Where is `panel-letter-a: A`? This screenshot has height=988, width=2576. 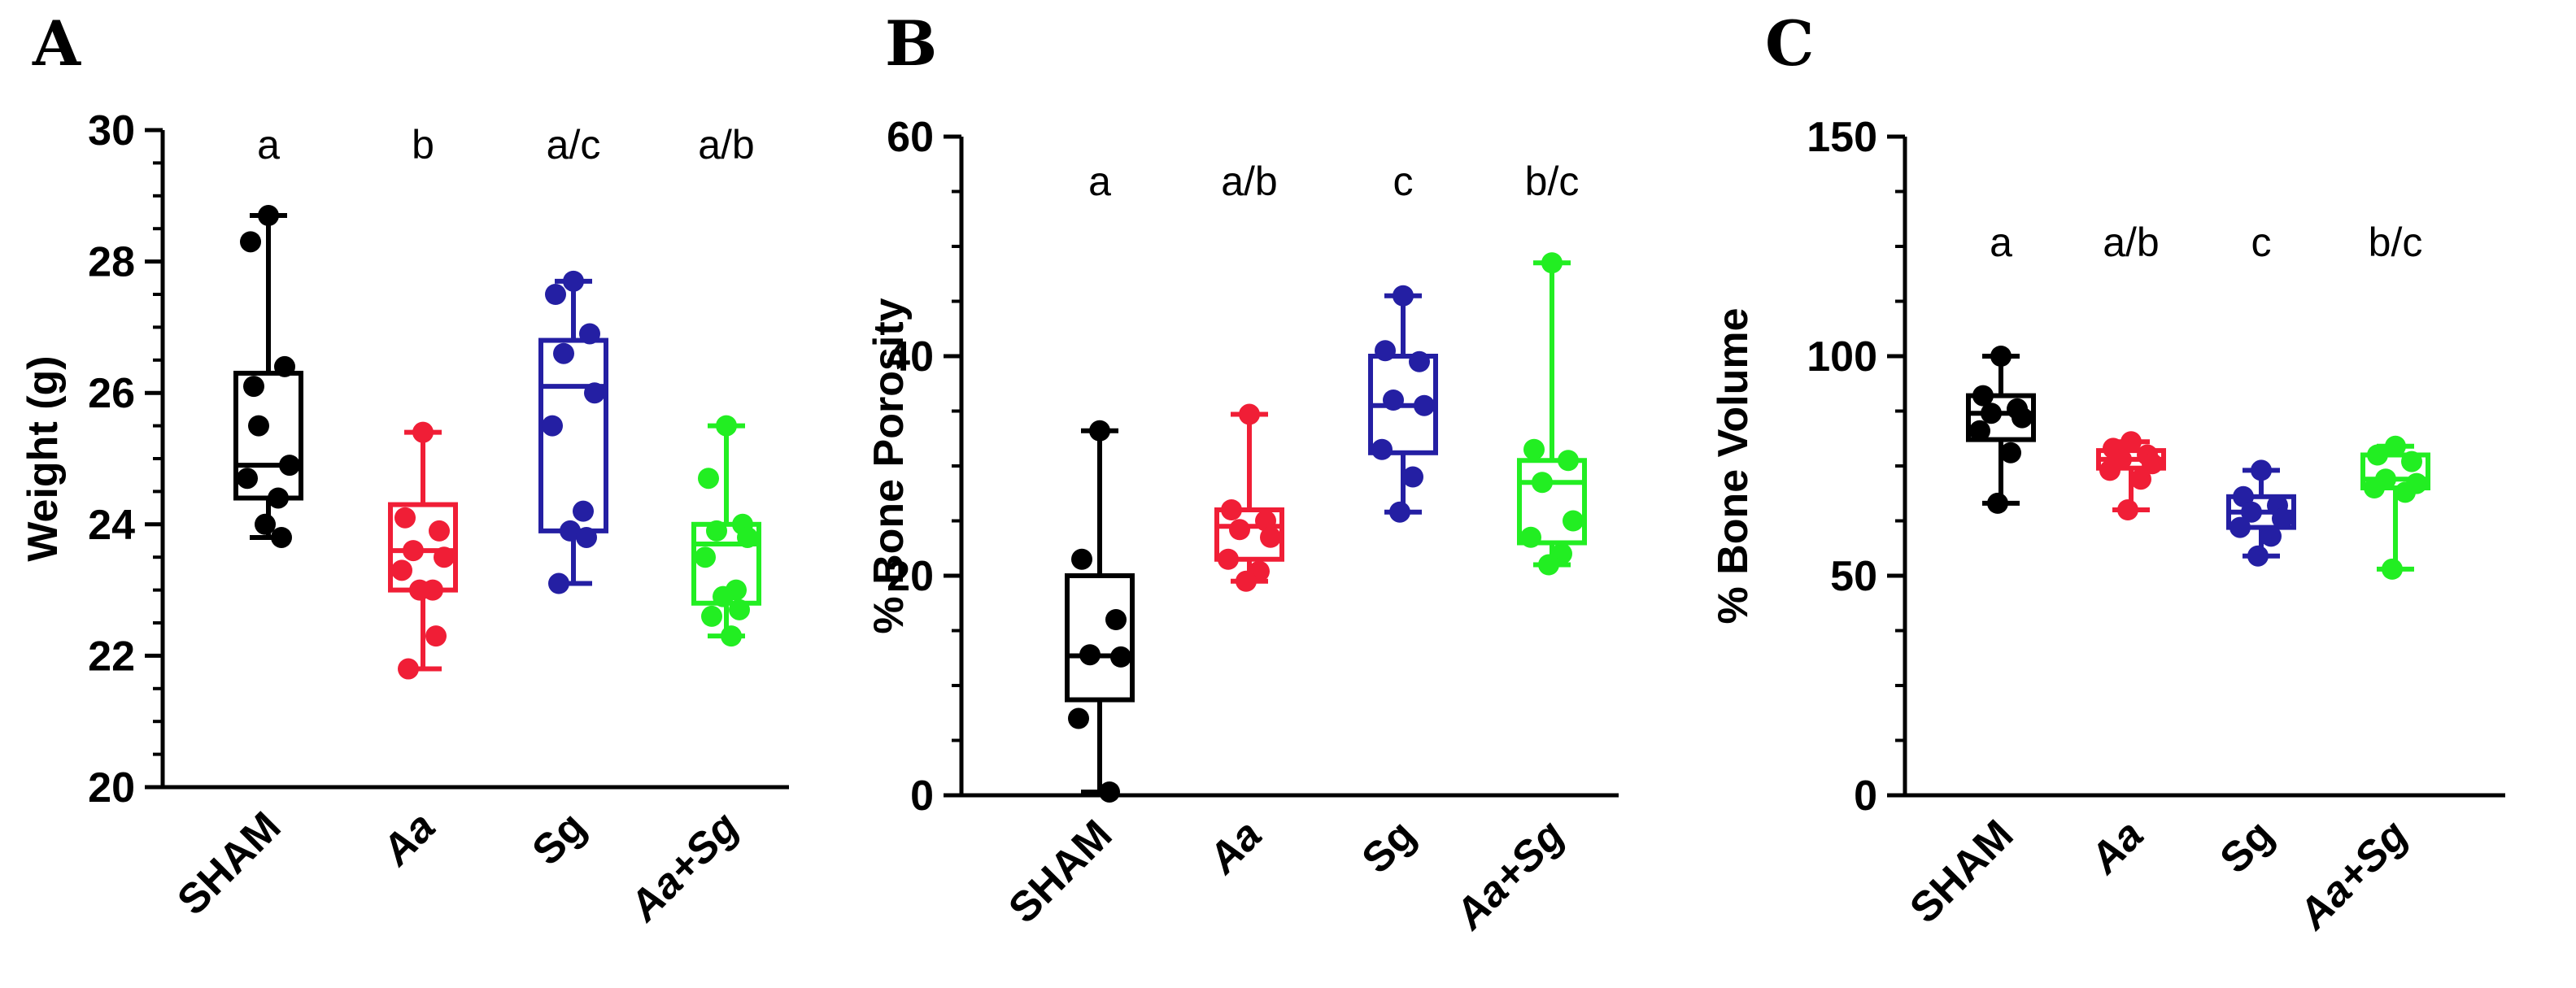
panel-letter-a: A is located at coordinates (56, 43).